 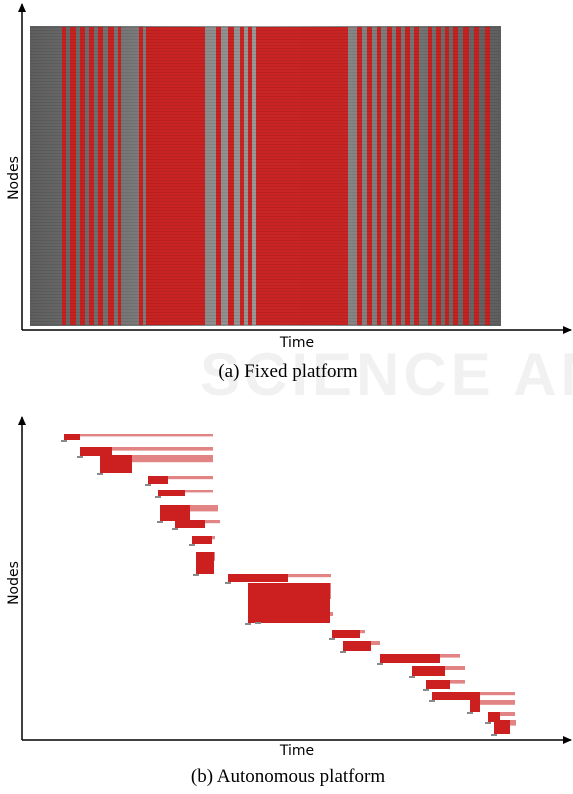 I want to click on watermark: SCIENCE AND TECHN, so click(x=386, y=374).